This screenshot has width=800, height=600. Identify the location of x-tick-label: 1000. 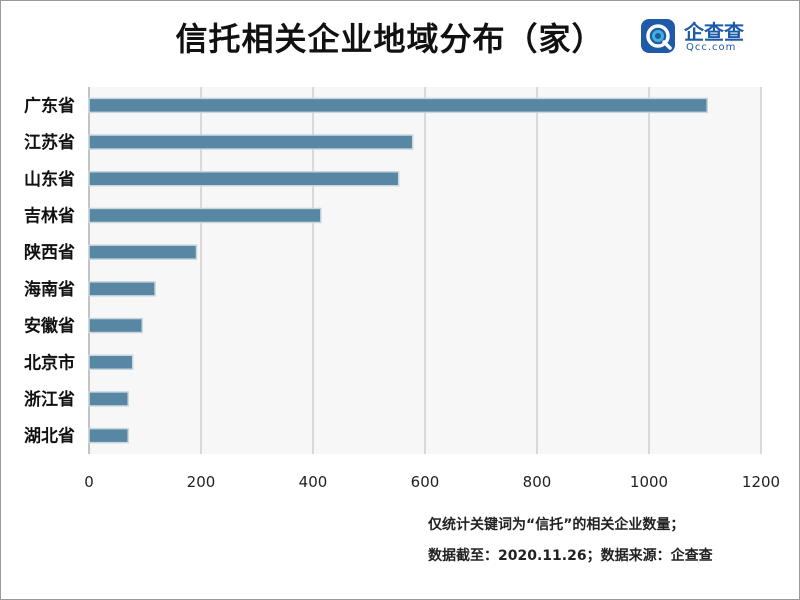
(649, 482).